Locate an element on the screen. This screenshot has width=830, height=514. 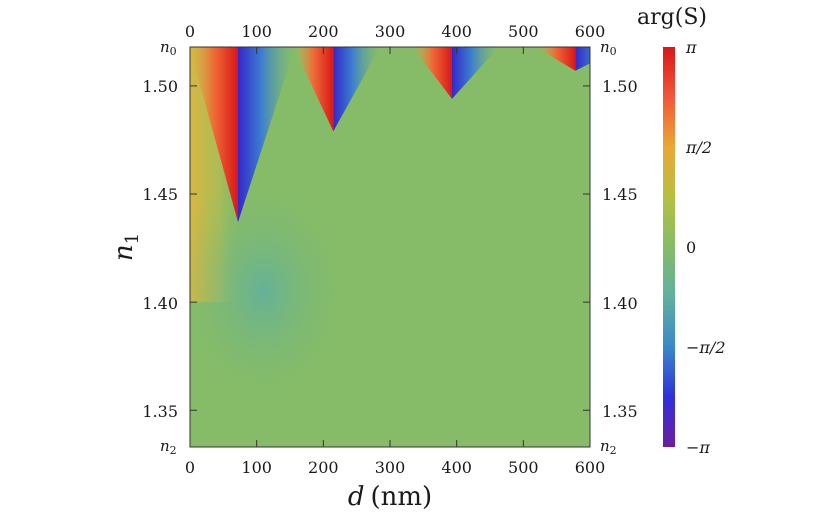
x-tick-label: 300 is located at coordinates (390, 467).